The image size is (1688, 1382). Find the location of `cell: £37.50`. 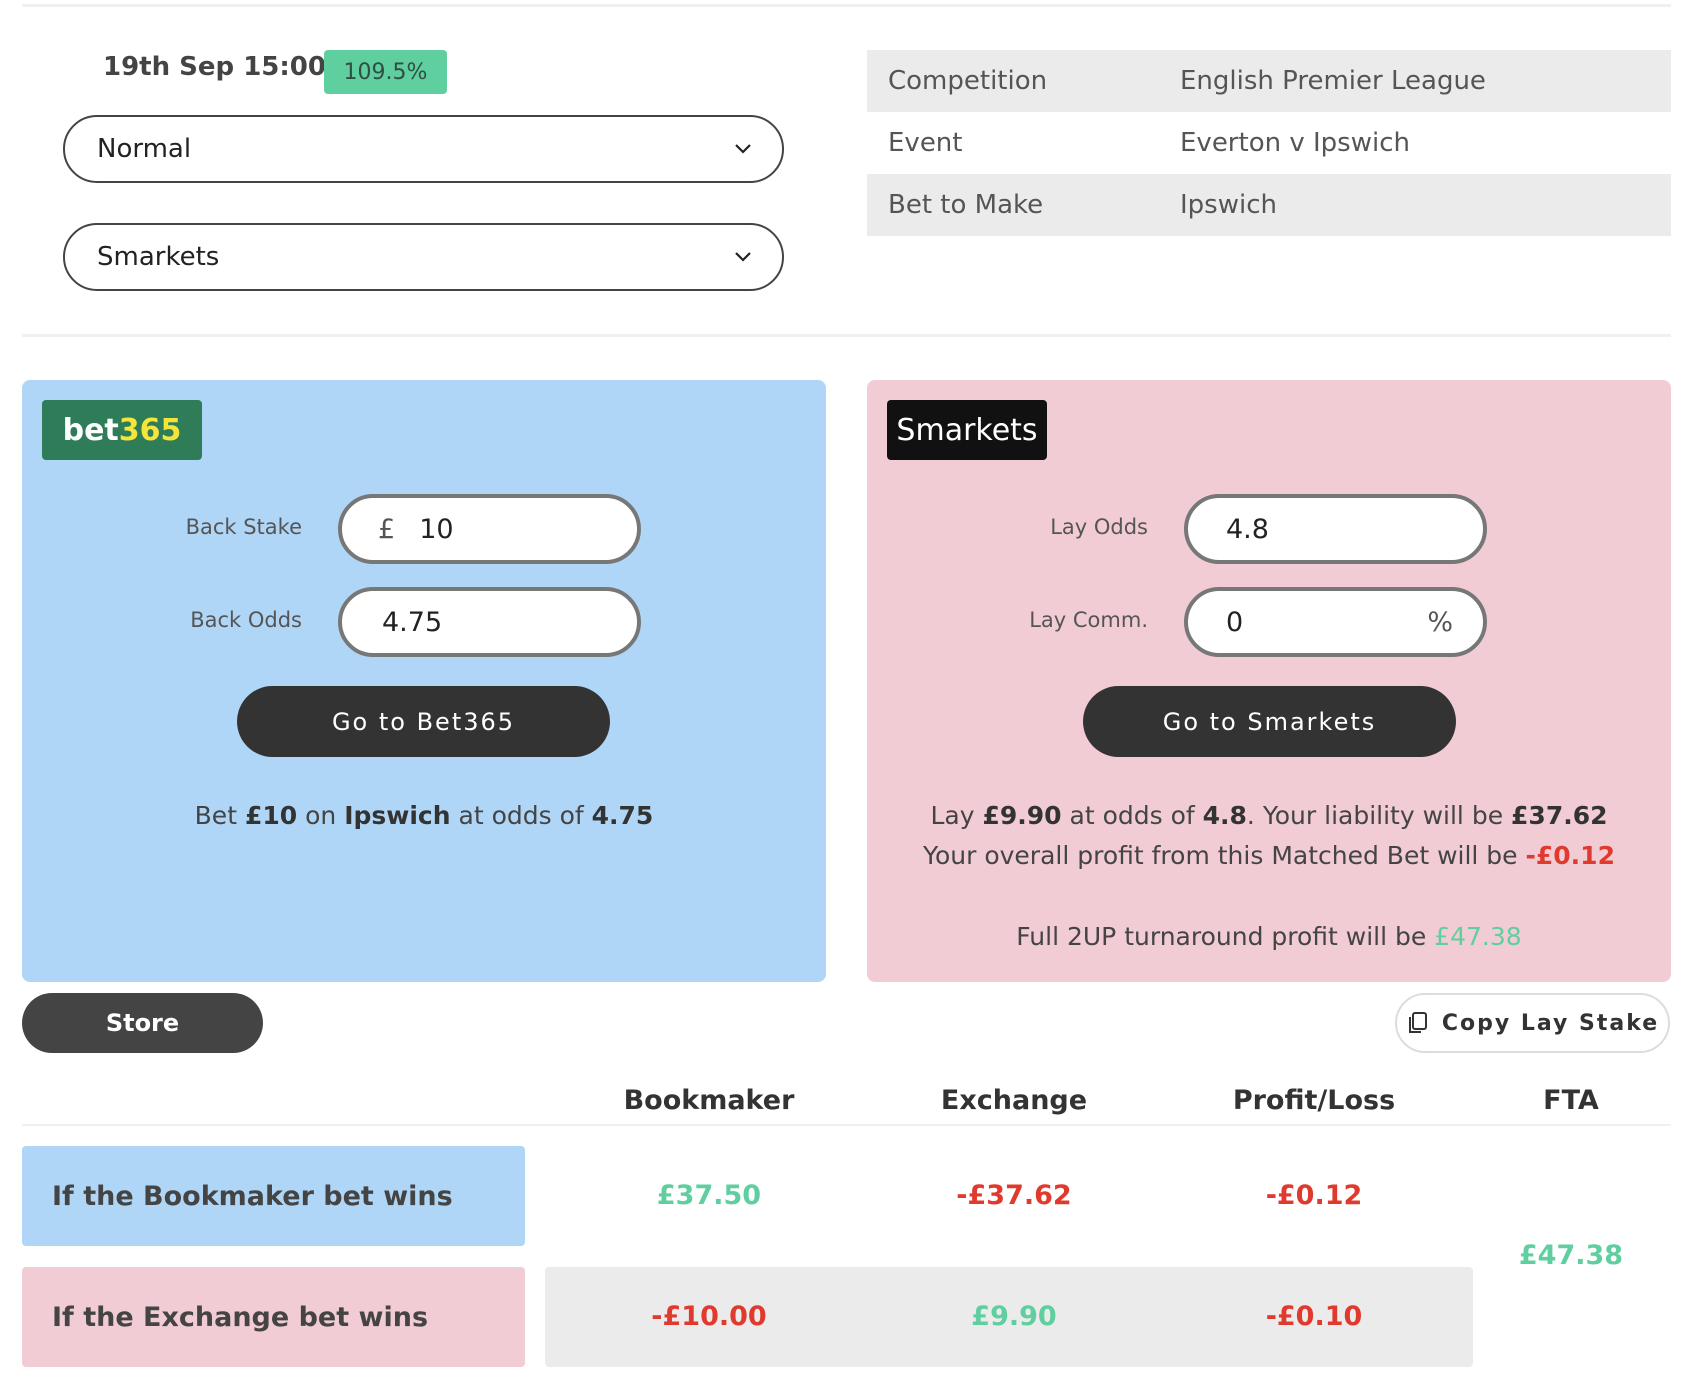

cell: £37.50 is located at coordinates (709, 1195).